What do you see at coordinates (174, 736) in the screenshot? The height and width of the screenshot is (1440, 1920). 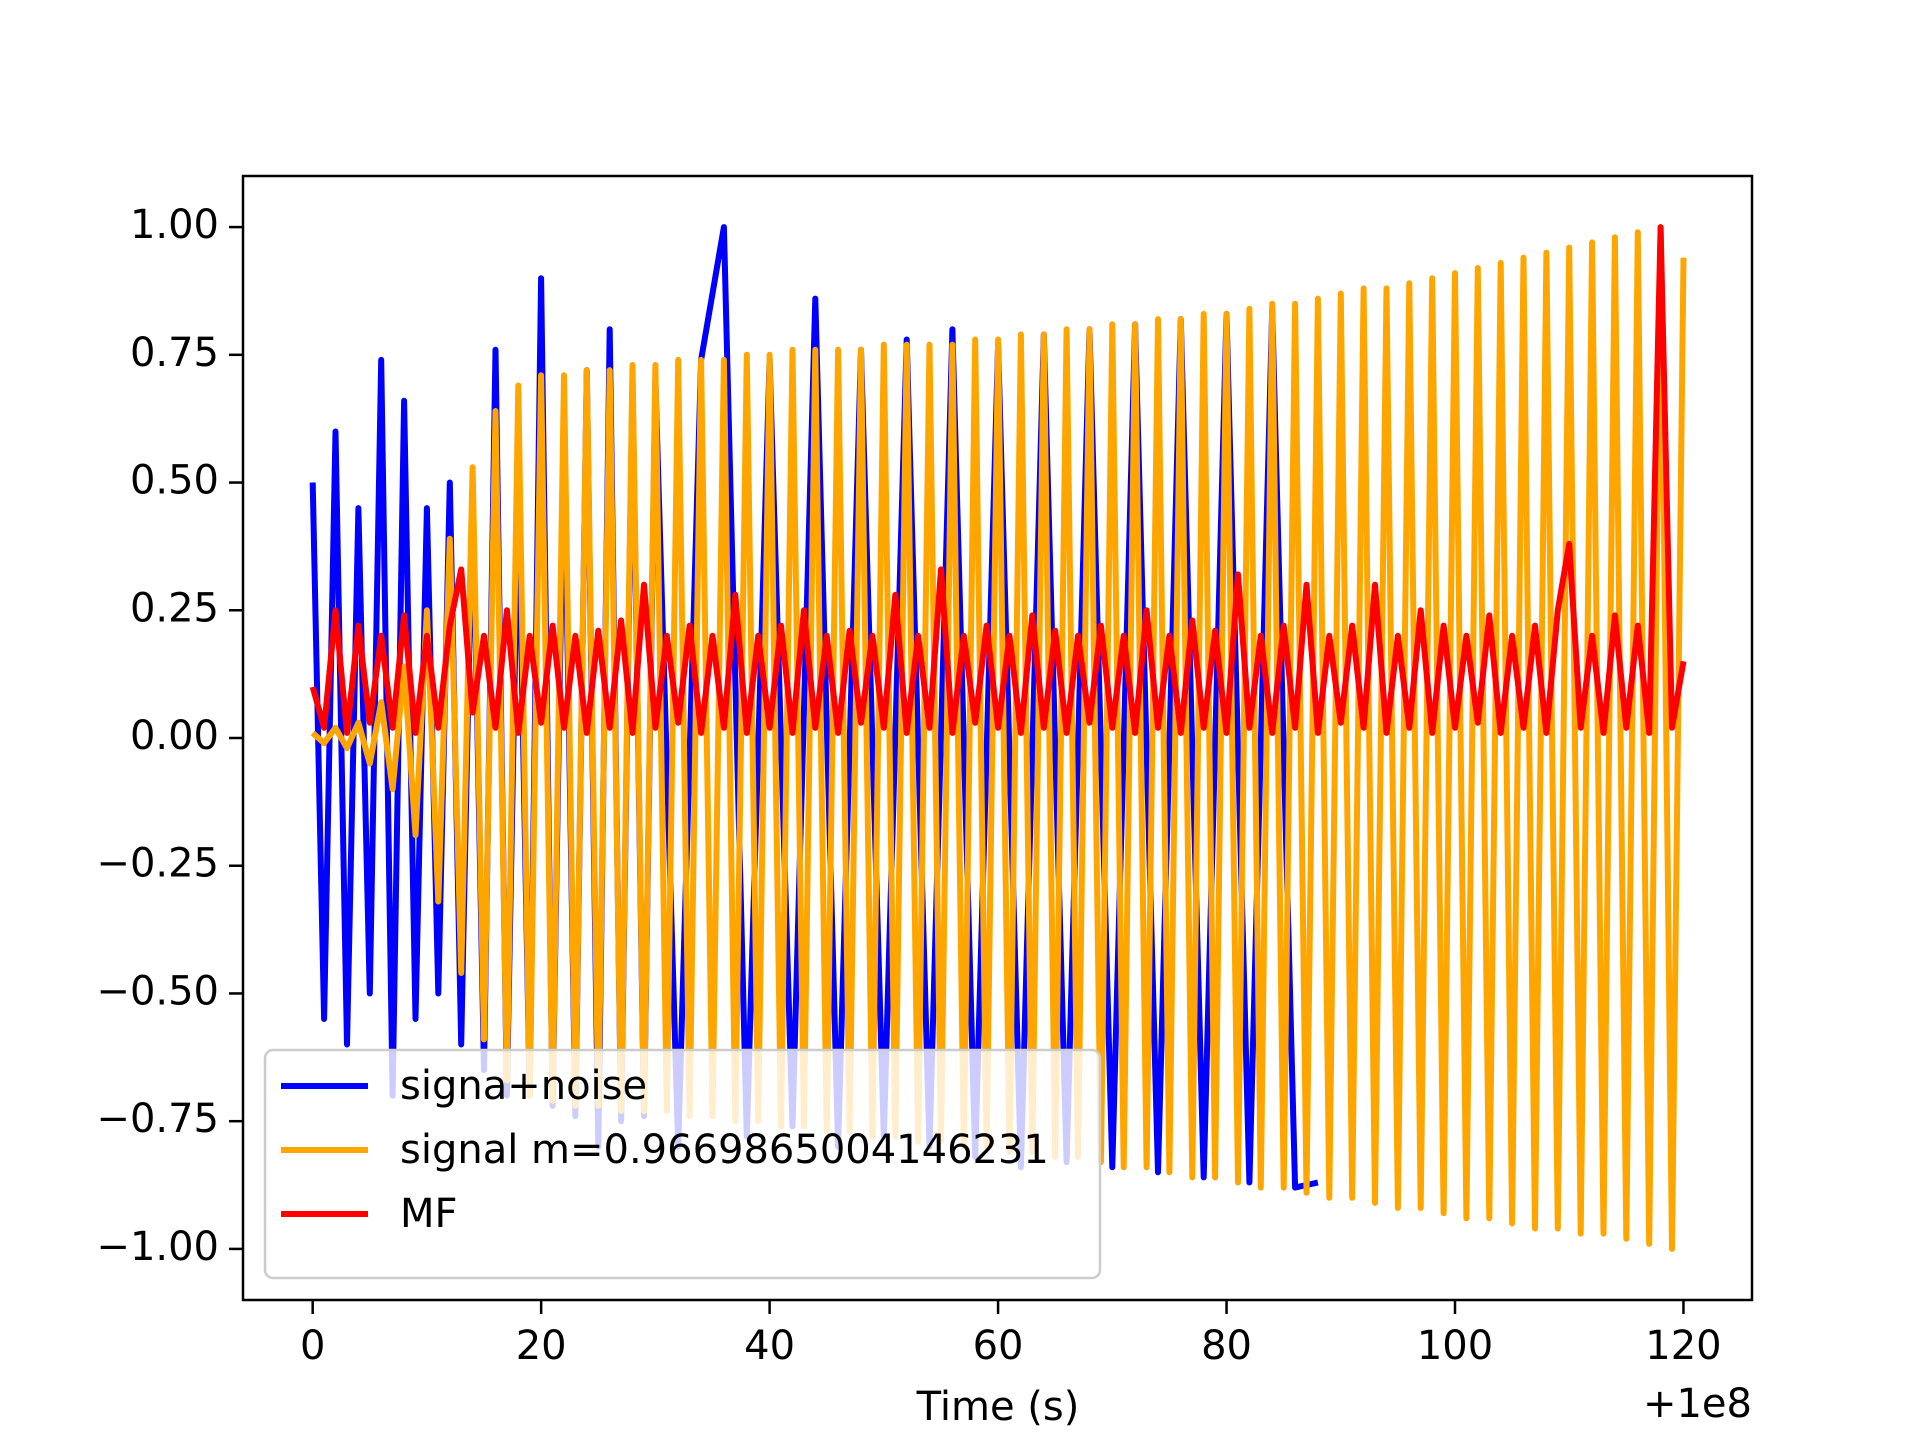 I see `y-tick-label: 0.00` at bounding box center [174, 736].